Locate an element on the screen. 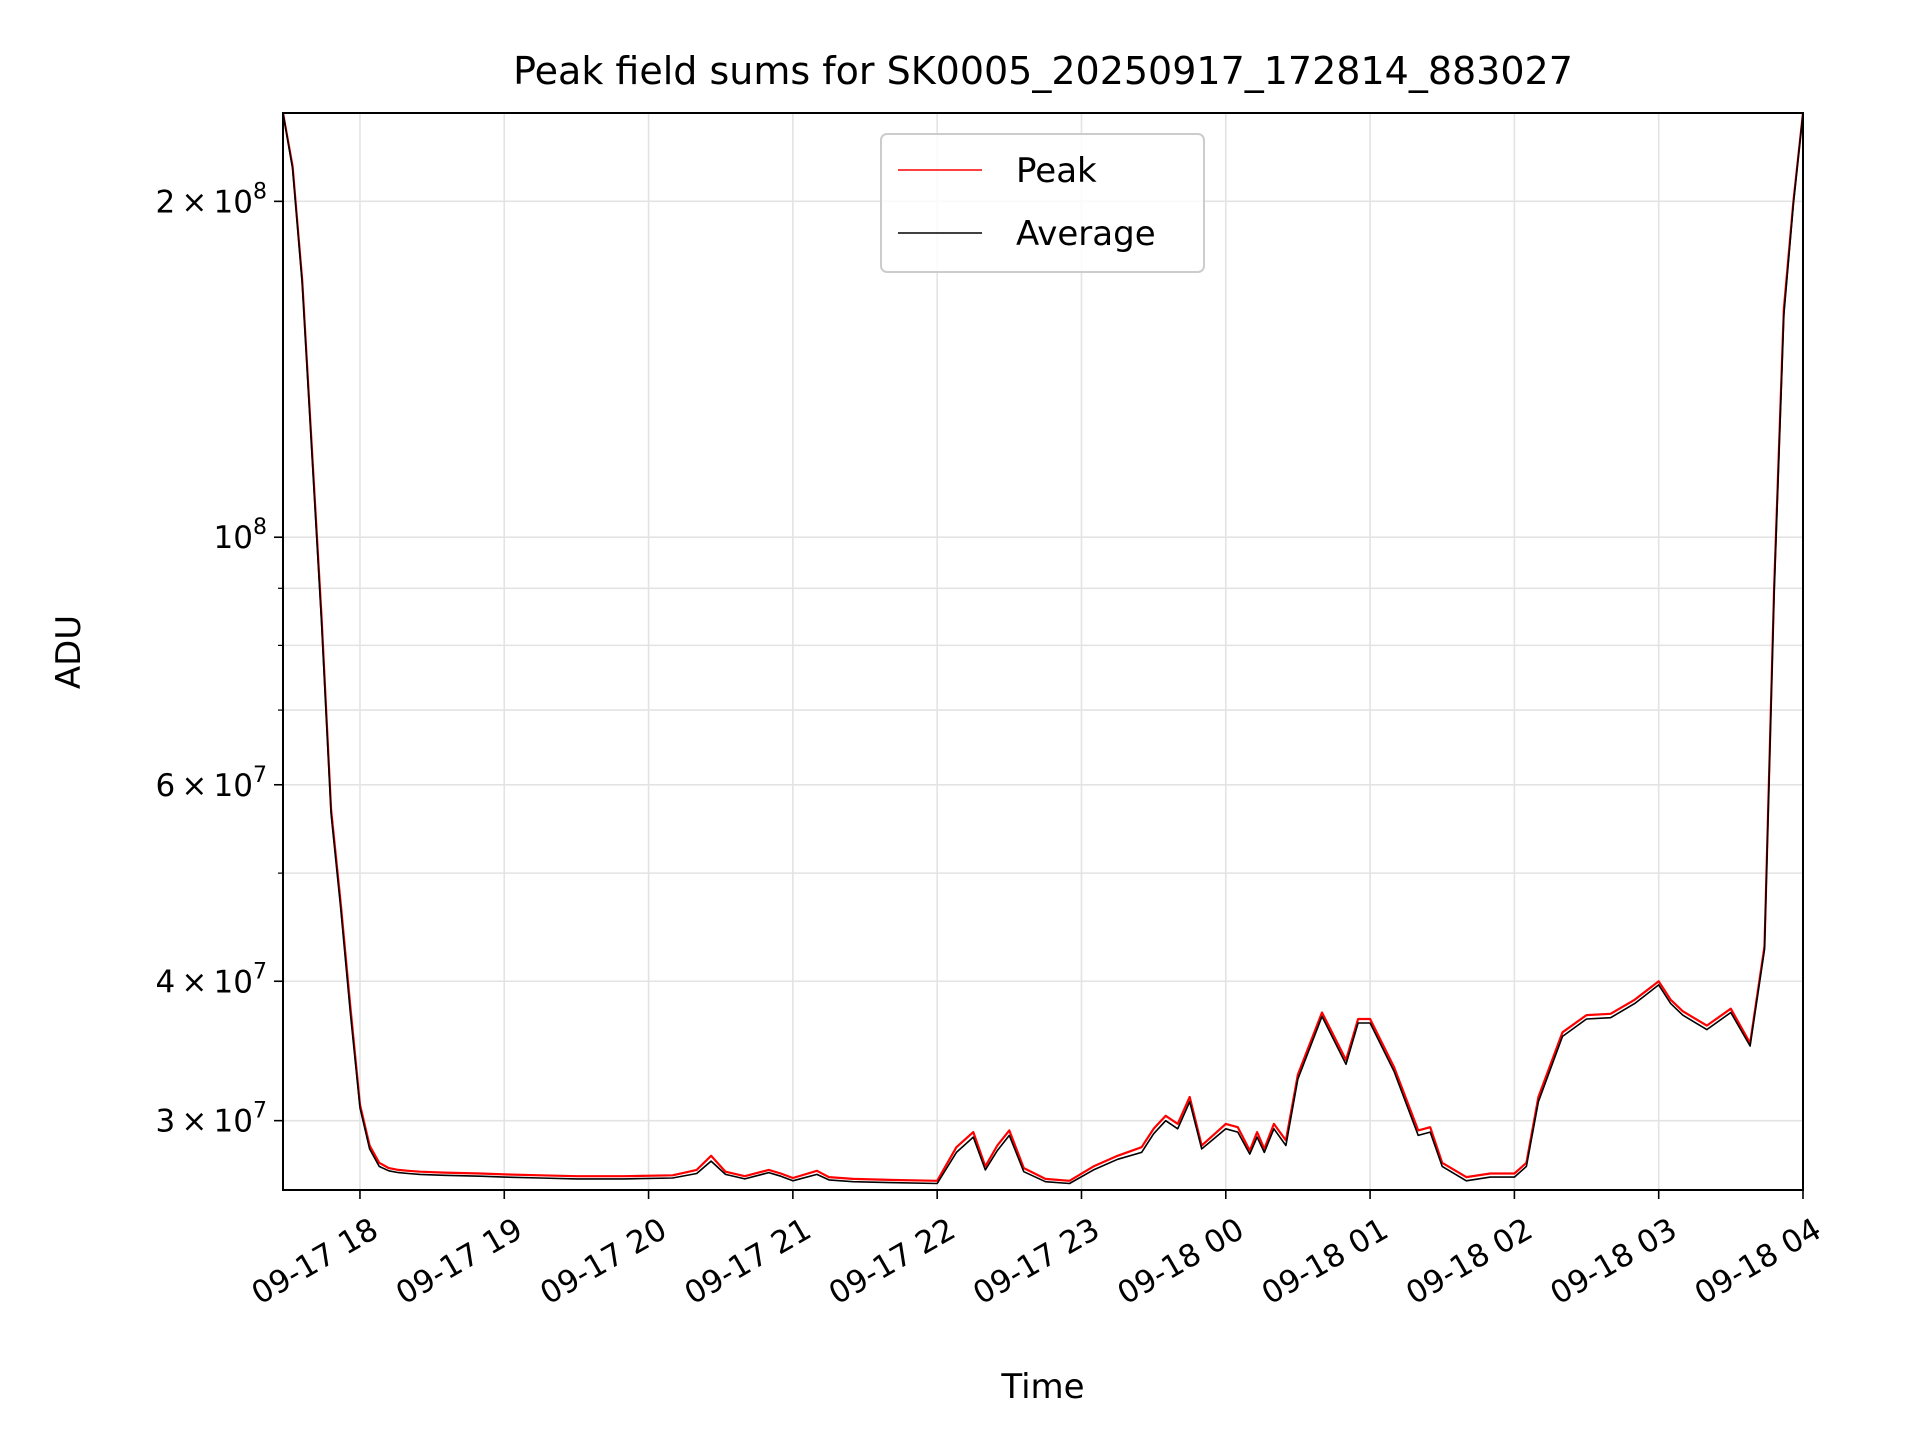  y-axis: 3 × 107 4 × 107 6 × 107 108 2 × 108 is located at coordinates (219, 659).